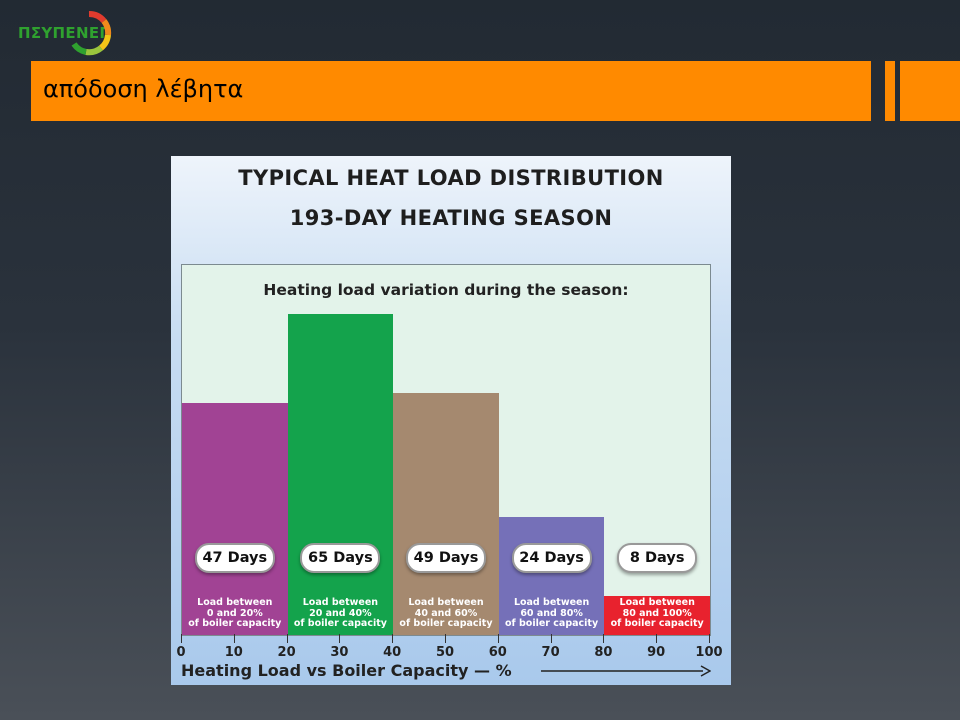  I want to click on logo-text: ΠΣΥΠΕΝΕΠ, so click(65, 33).